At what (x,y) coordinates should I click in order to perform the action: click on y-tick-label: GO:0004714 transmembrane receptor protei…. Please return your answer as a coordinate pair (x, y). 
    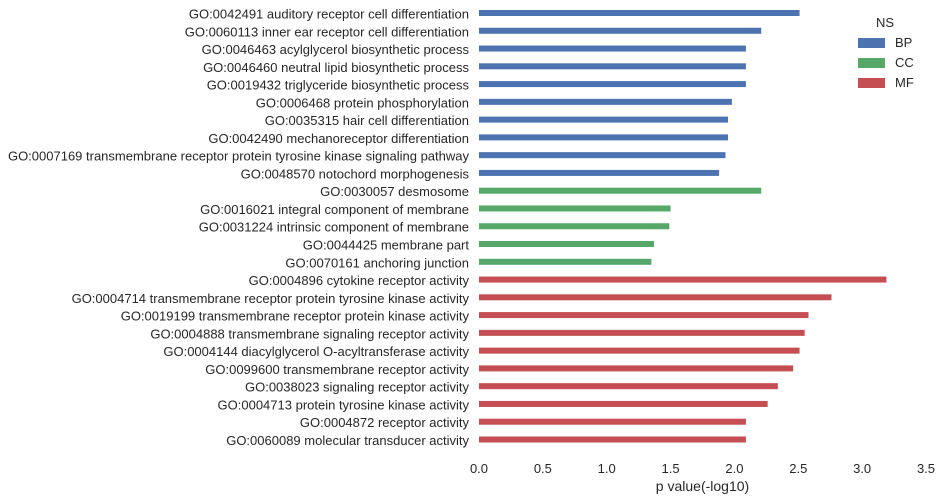
    Looking at the image, I should click on (271, 298).